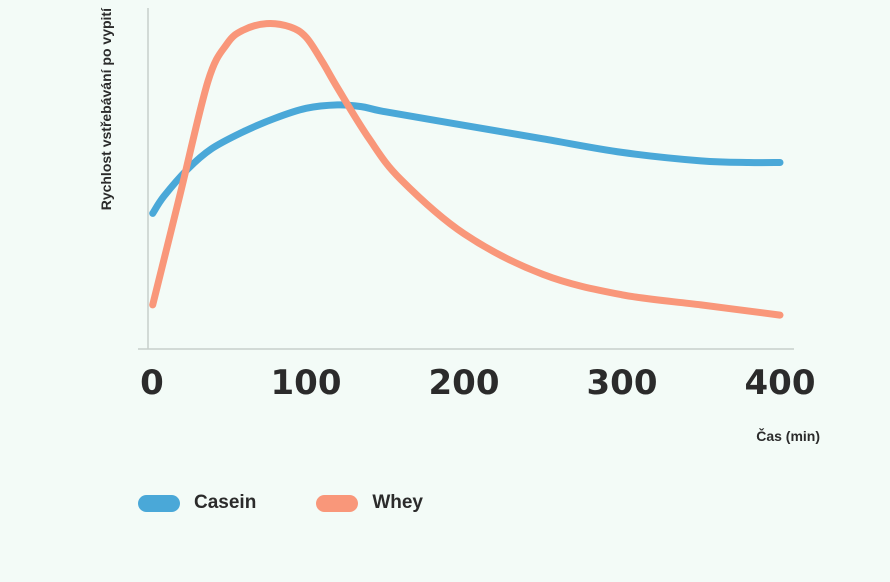 This screenshot has height=582, width=890. I want to click on legend-label-casein: Casein, so click(225, 502).